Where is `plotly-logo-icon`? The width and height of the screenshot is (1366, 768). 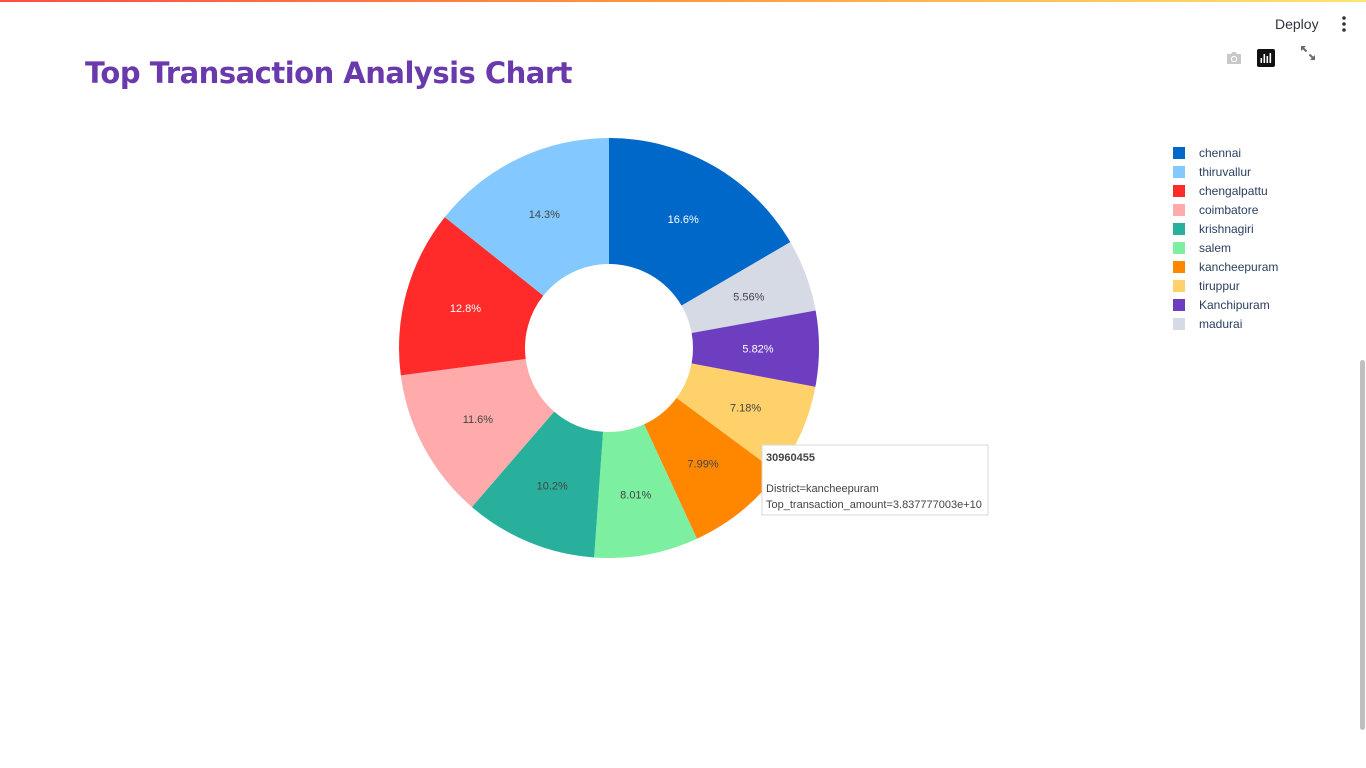
plotly-logo-icon is located at coordinates (1266, 58).